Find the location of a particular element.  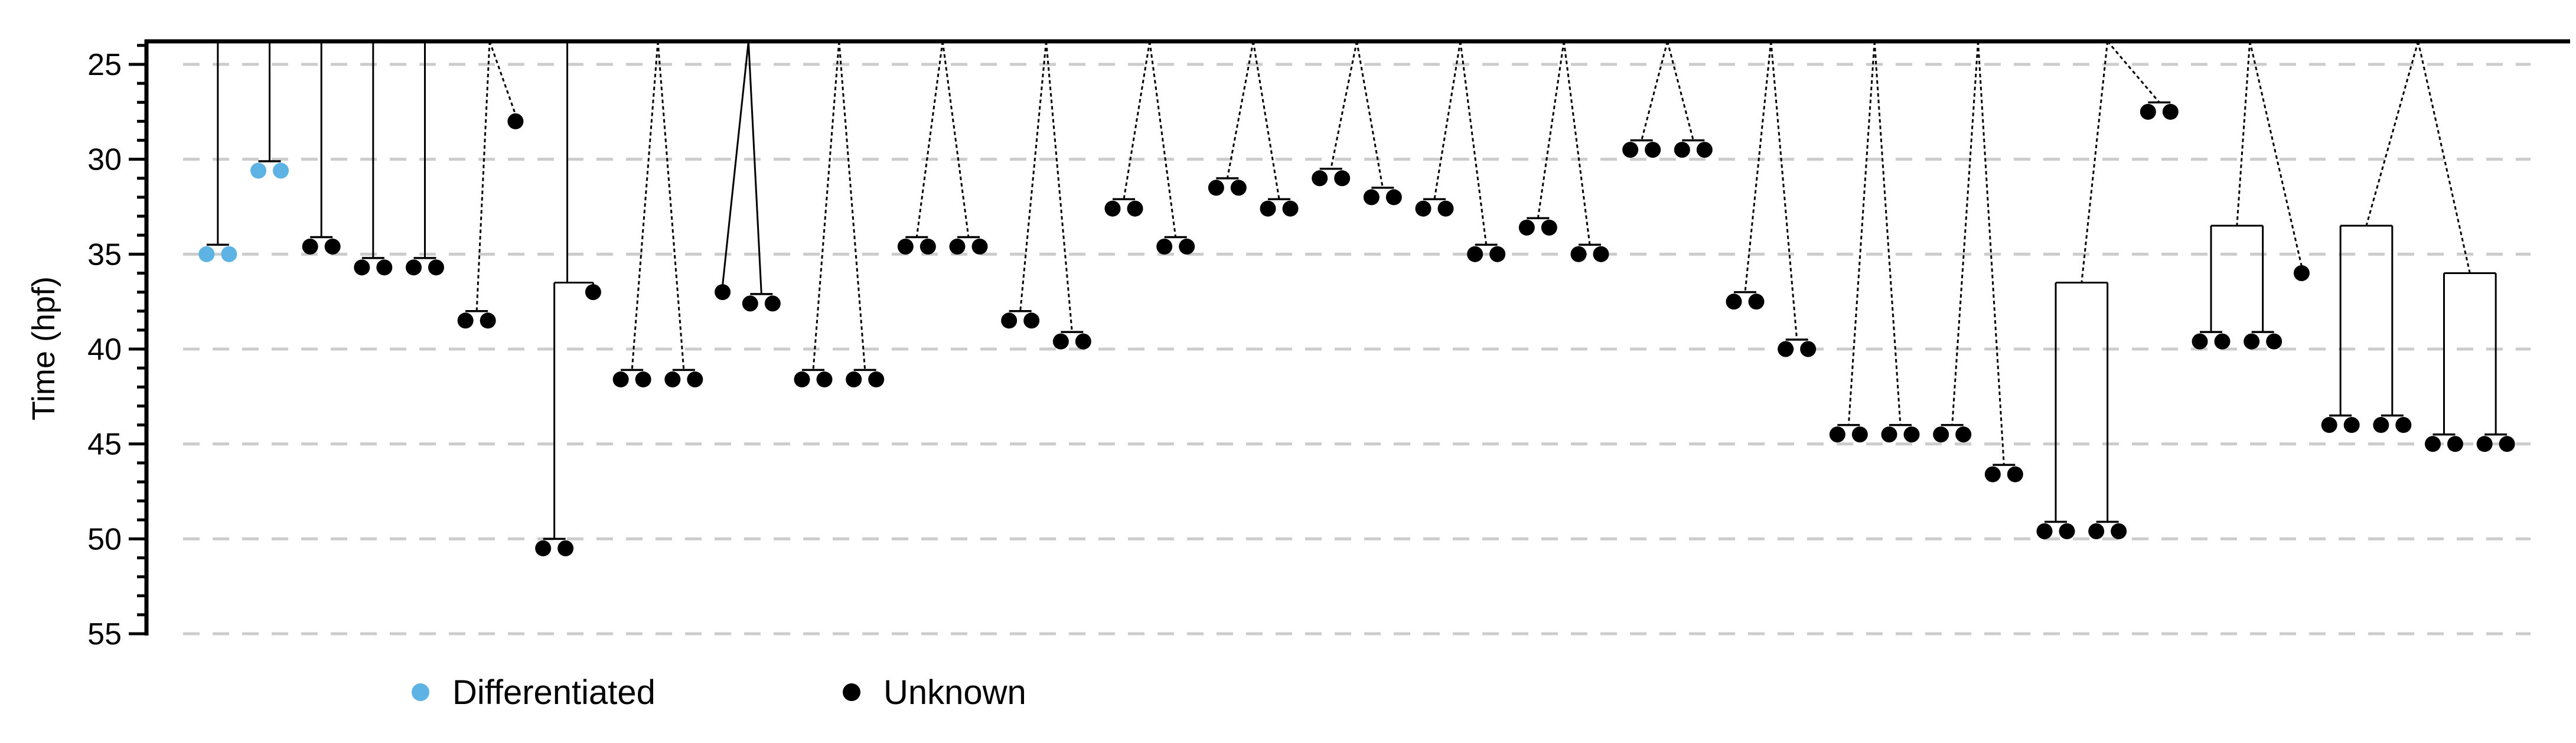

y-axis-label: Time (hpf) is located at coordinates (43, 348).